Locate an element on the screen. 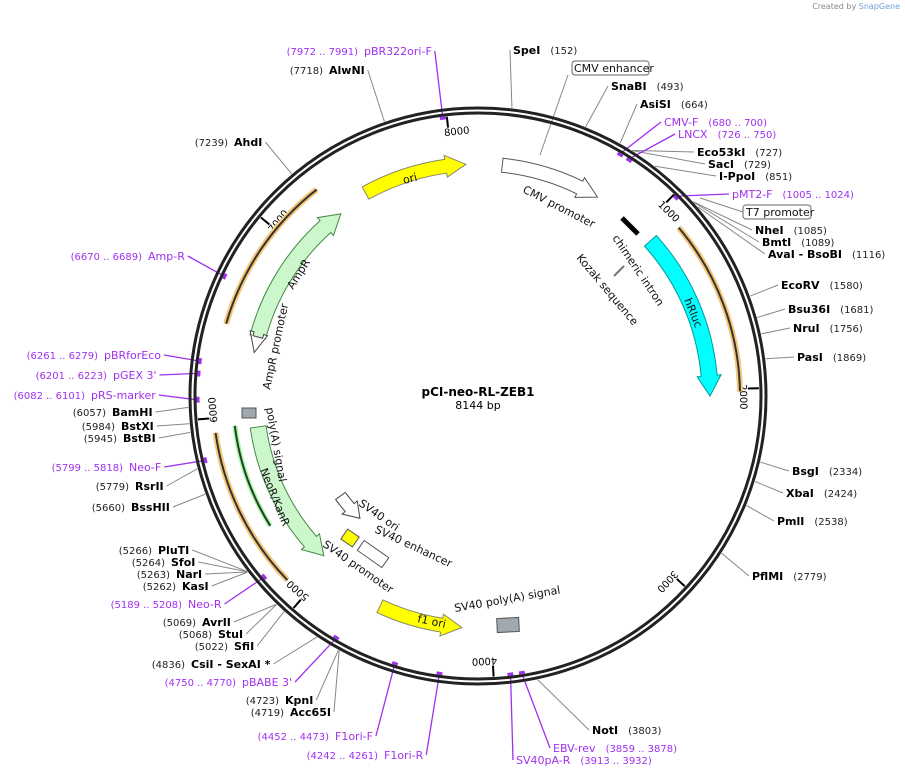  ampr-orf-line is located at coordinates (271, 256).